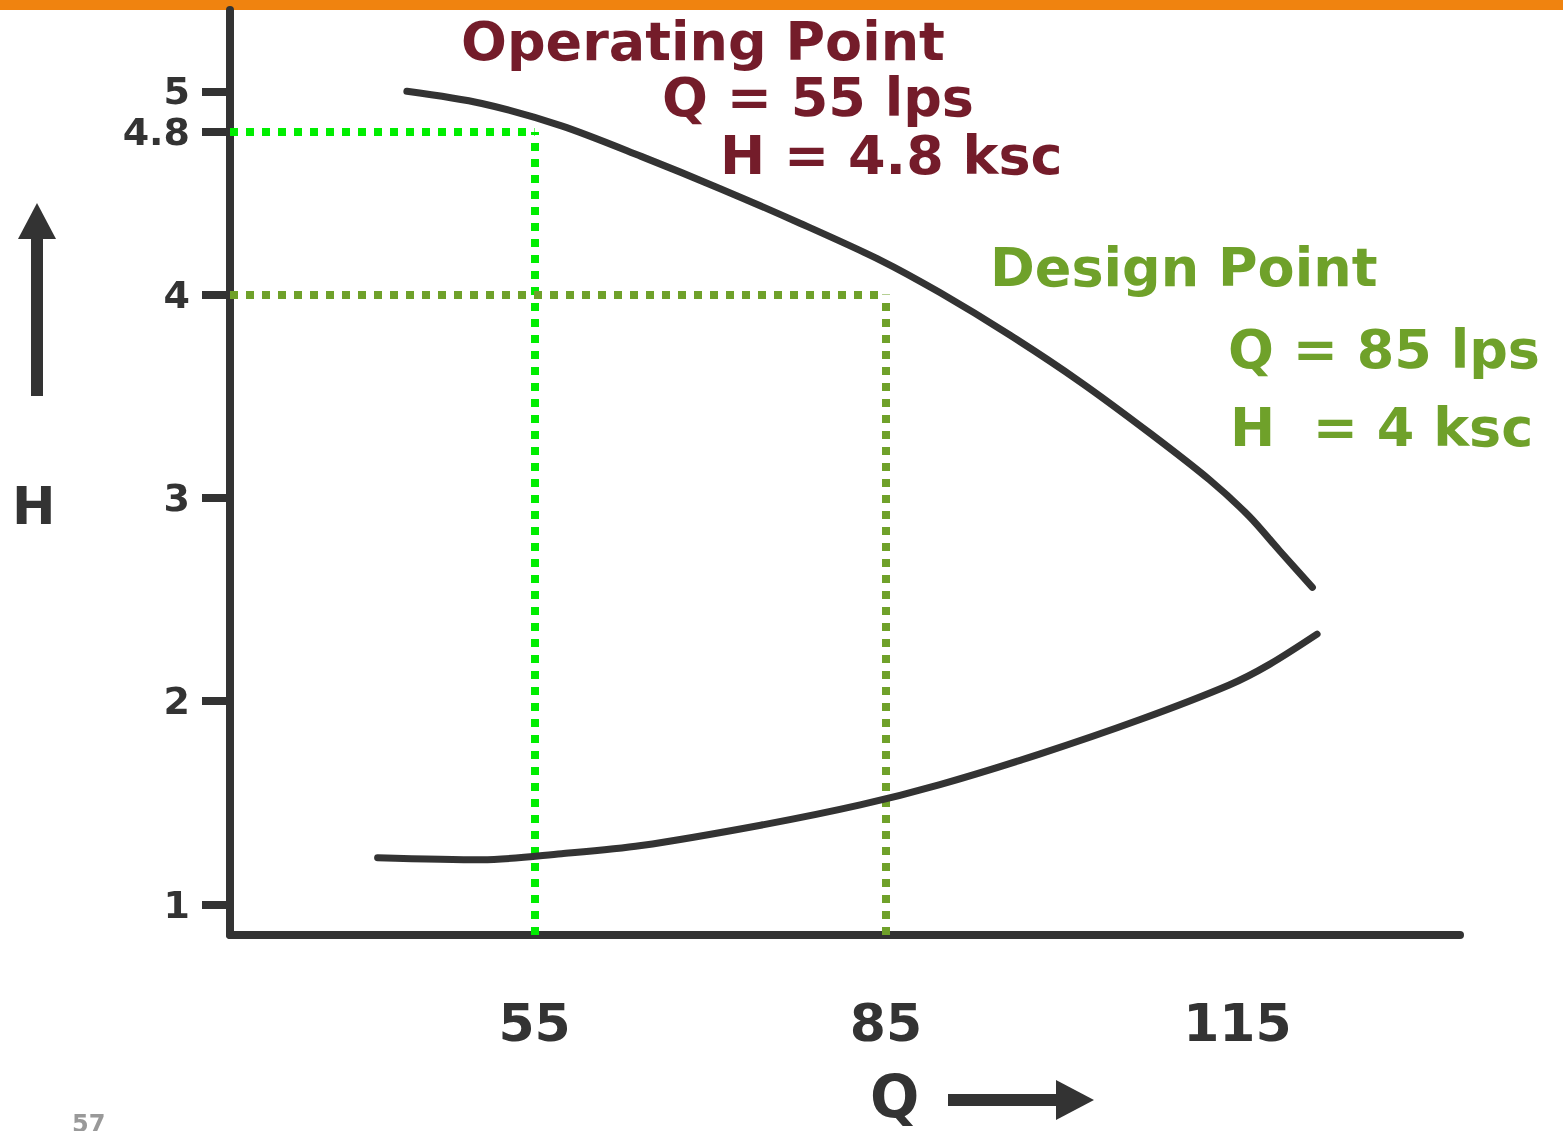  I want to click on y-tick-label: 4, so click(176, 294).